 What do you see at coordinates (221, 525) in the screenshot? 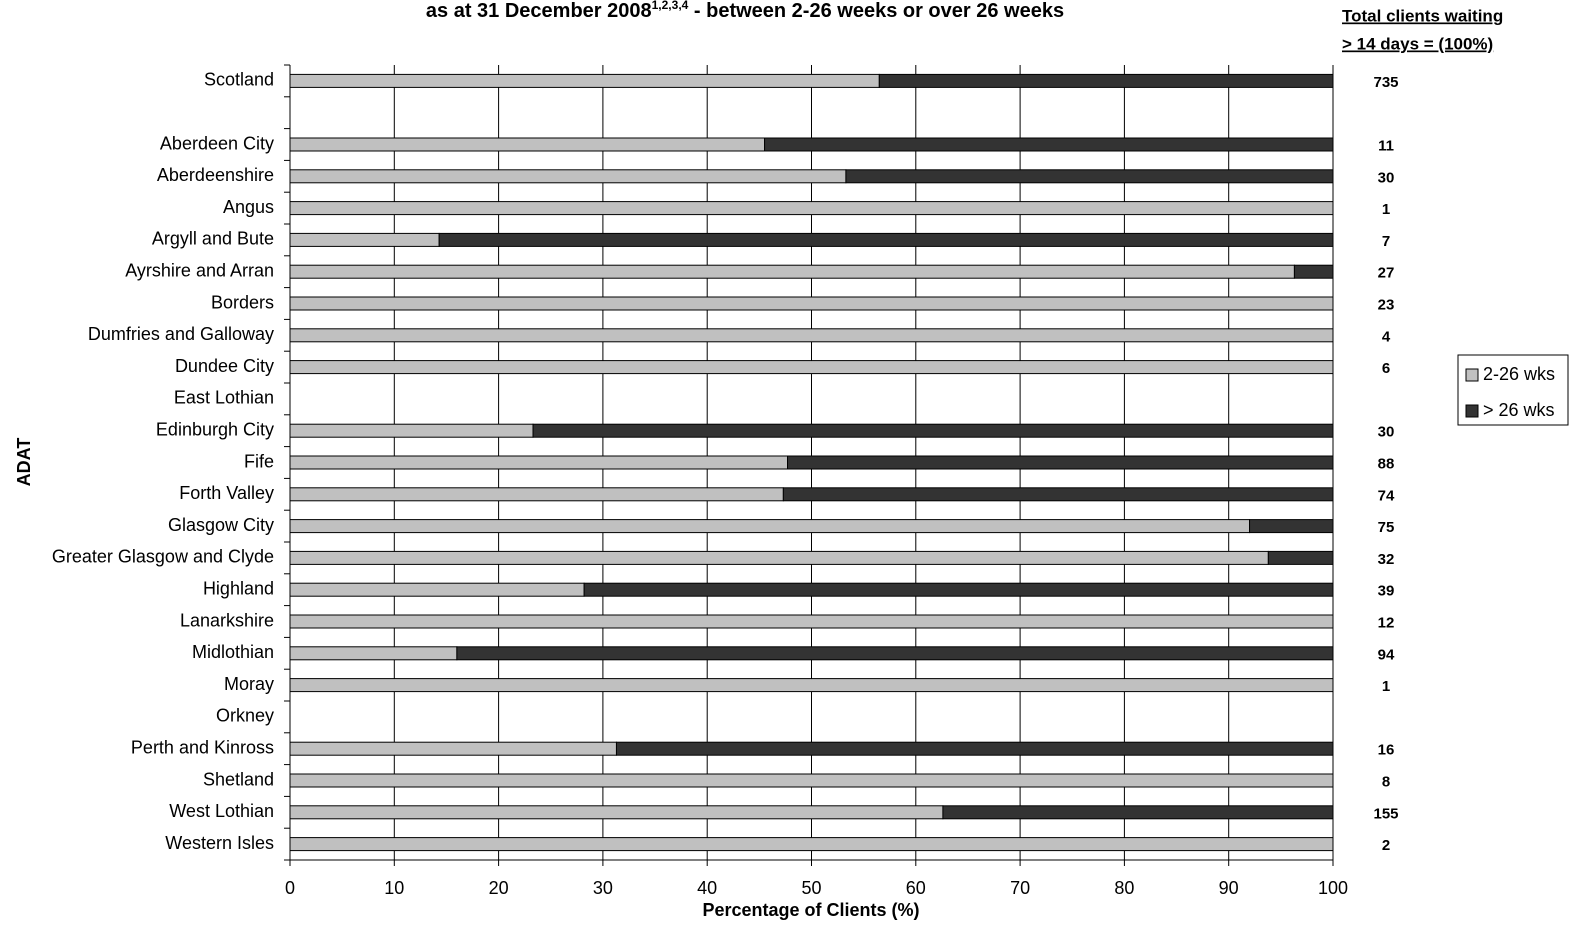
I see `y-tick-label: Glasgow City` at bounding box center [221, 525].